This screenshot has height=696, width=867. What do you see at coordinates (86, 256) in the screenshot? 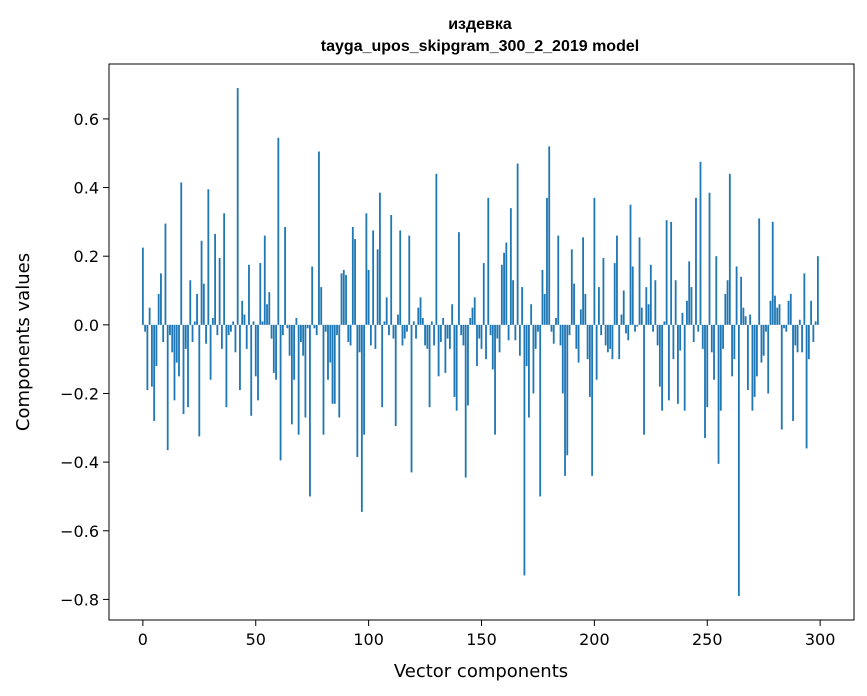
I see `y-tick-label: 0.2` at bounding box center [86, 256].